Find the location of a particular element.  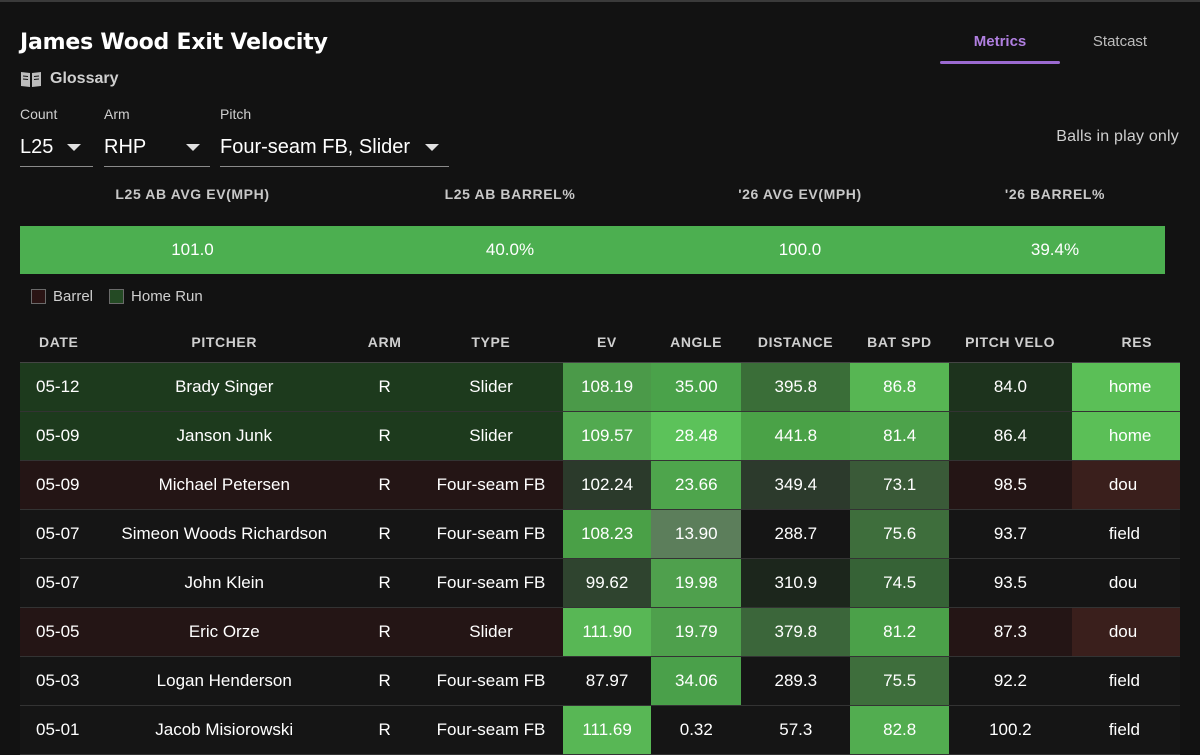

cell-pitch-velo: 86.4 is located at coordinates (1010, 436).